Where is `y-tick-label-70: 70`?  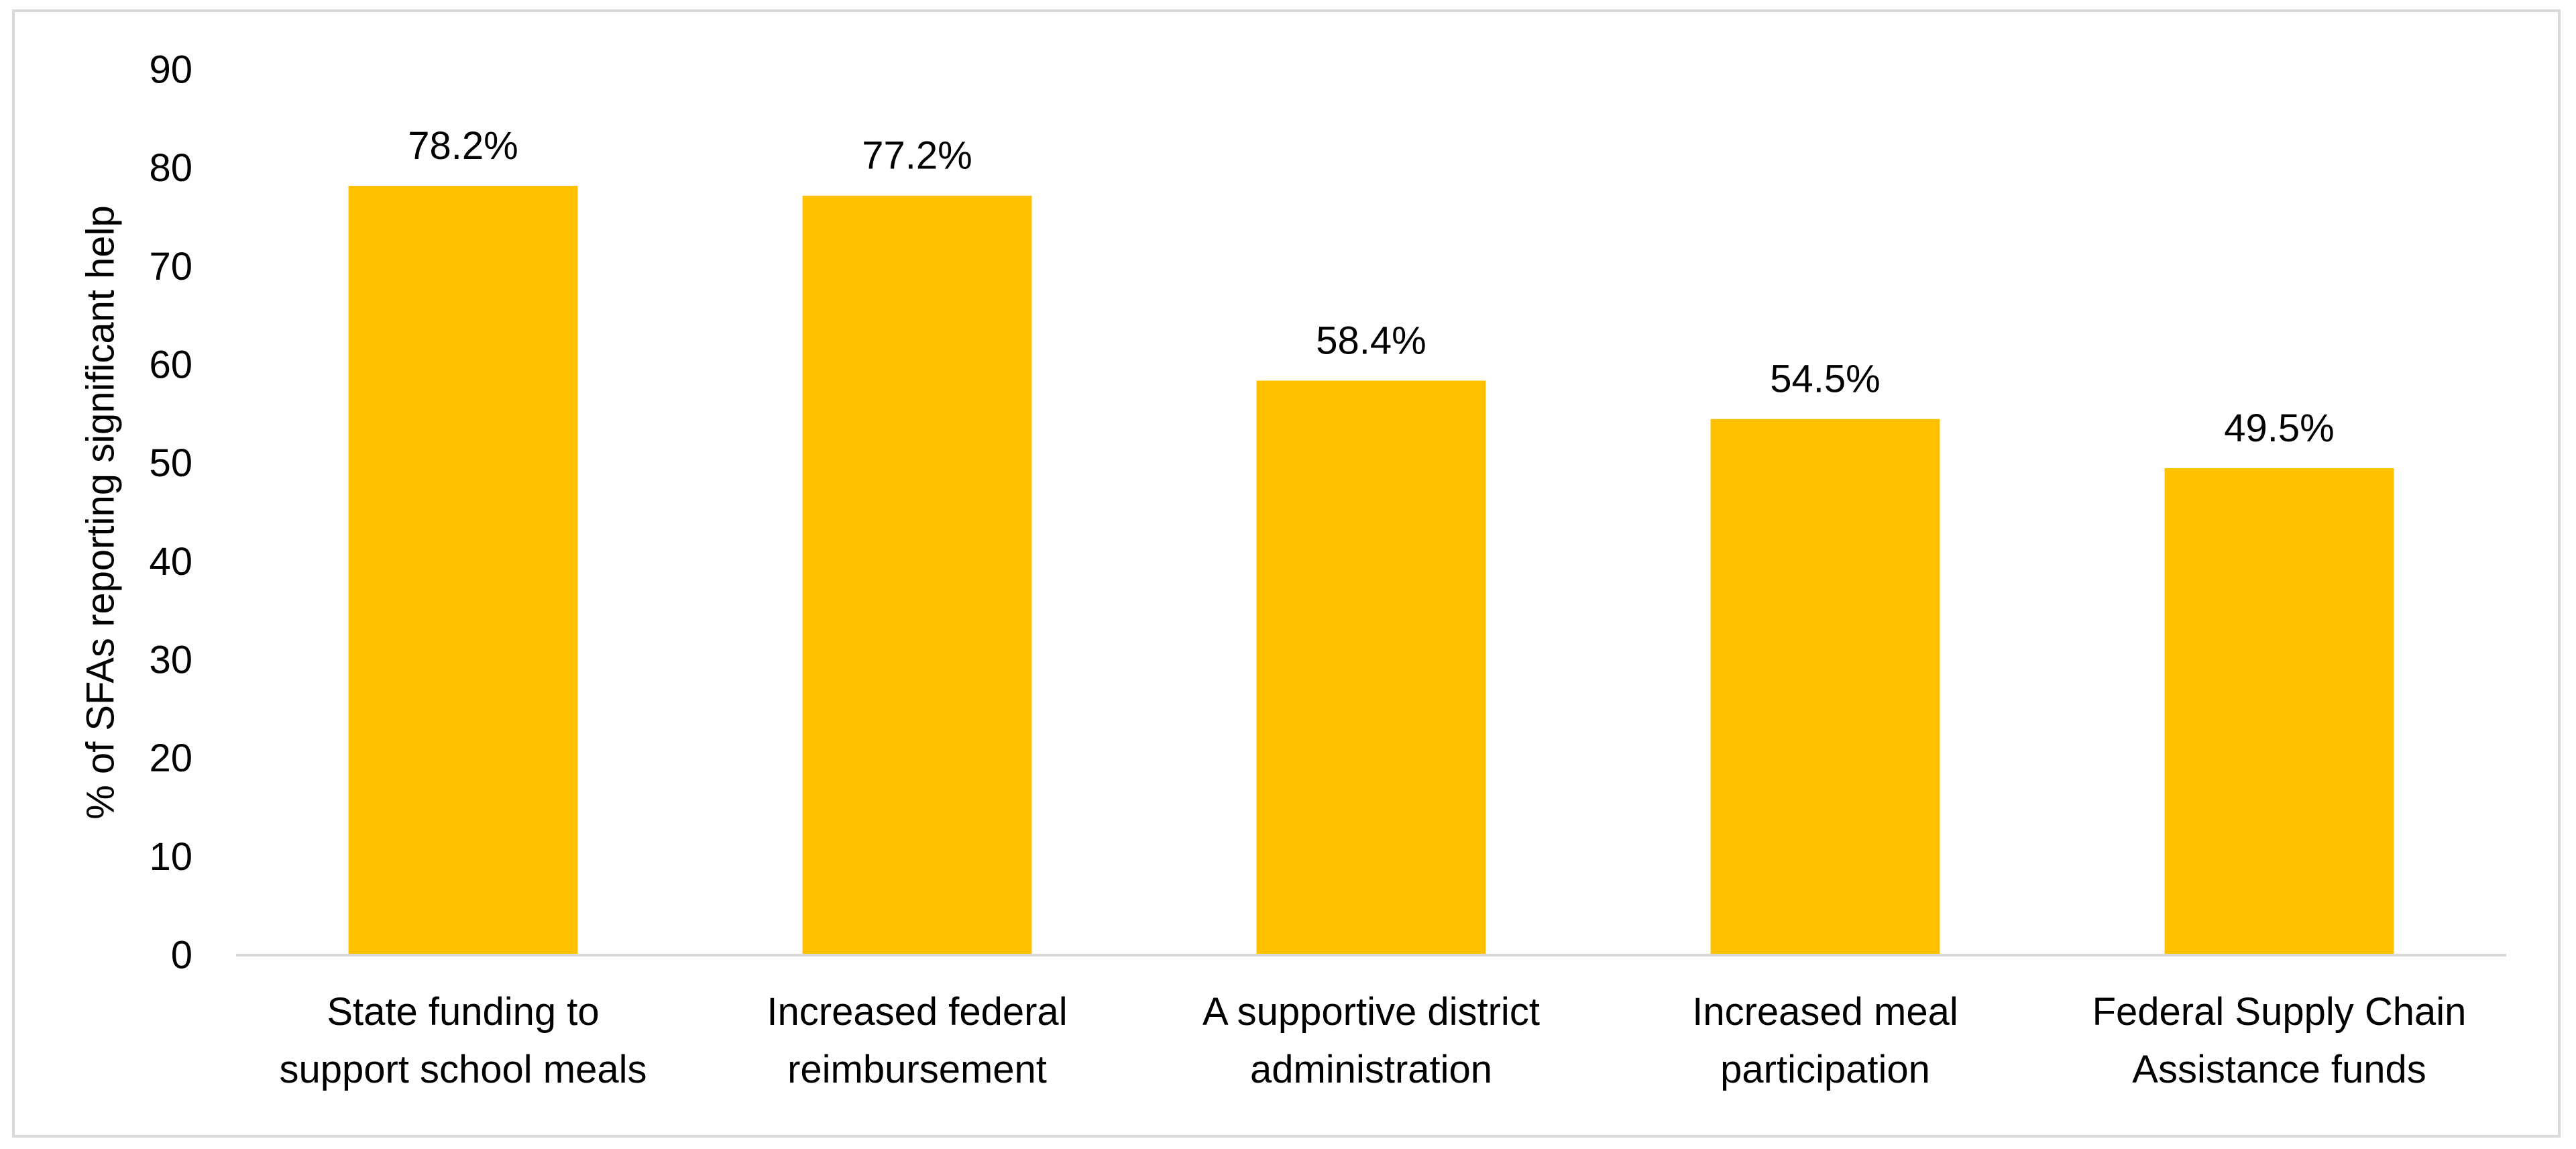 y-tick-label-70: 70 is located at coordinates (170, 267).